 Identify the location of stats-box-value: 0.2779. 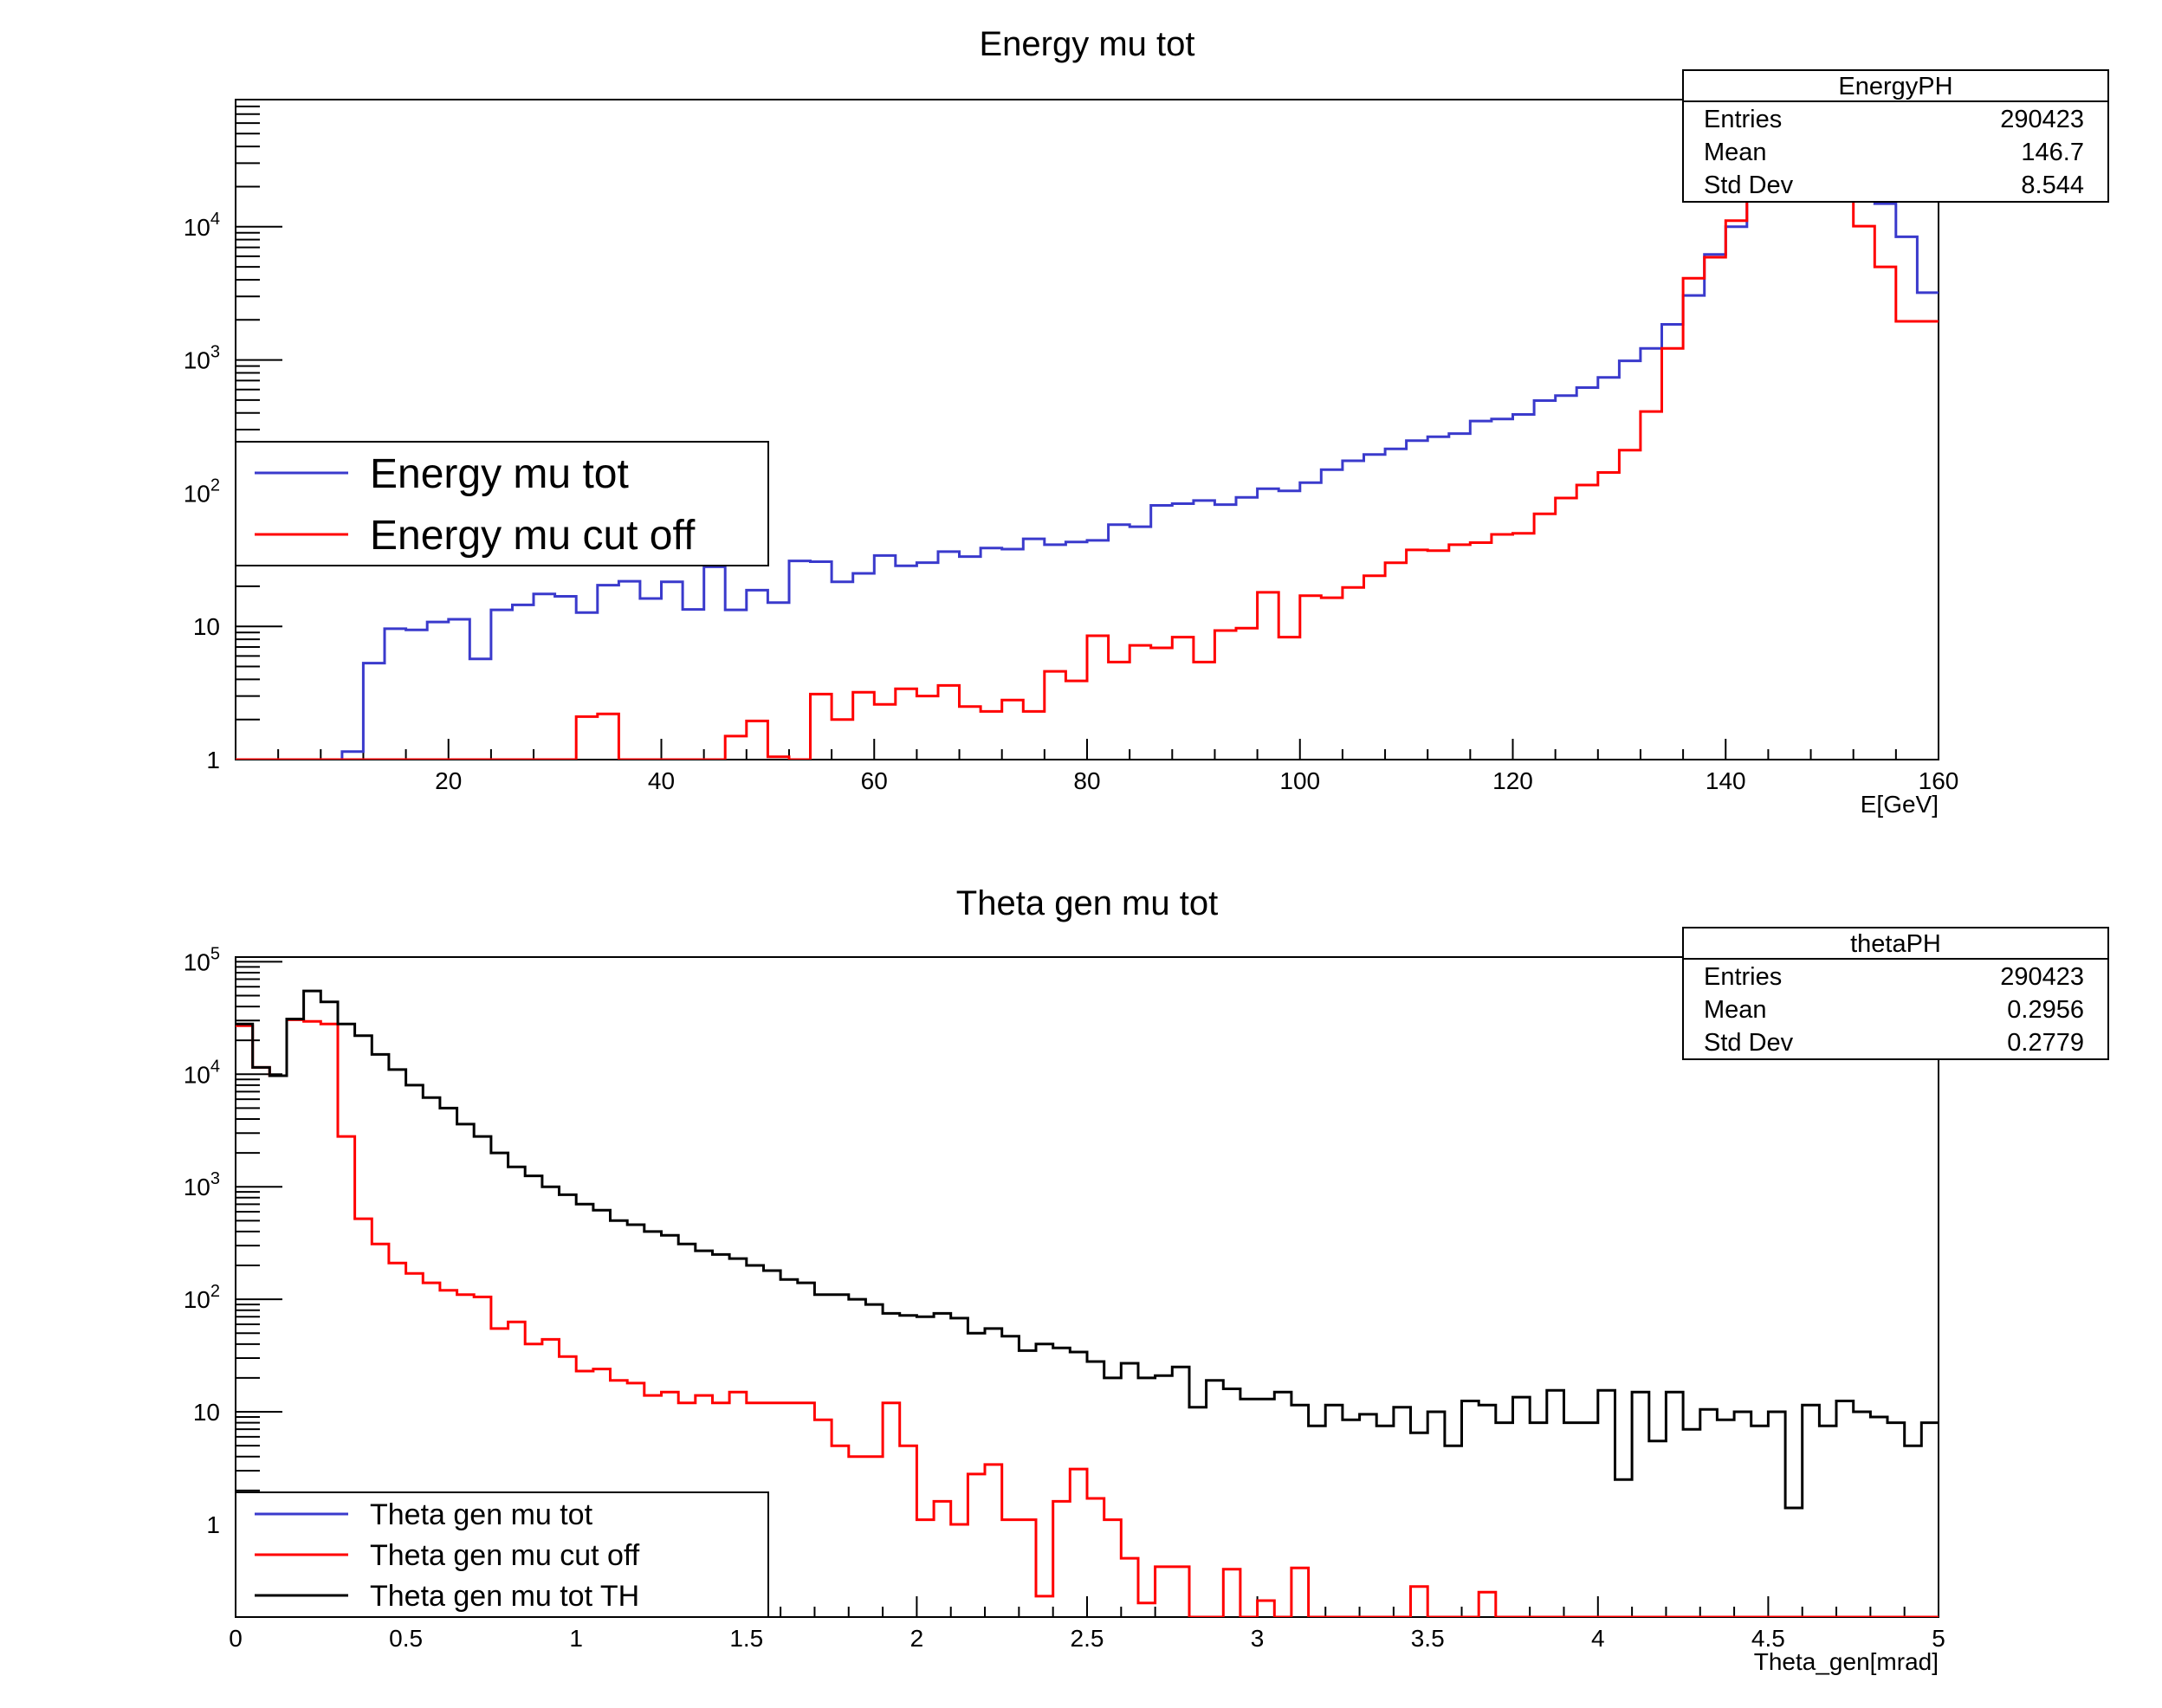
(2045, 1043).